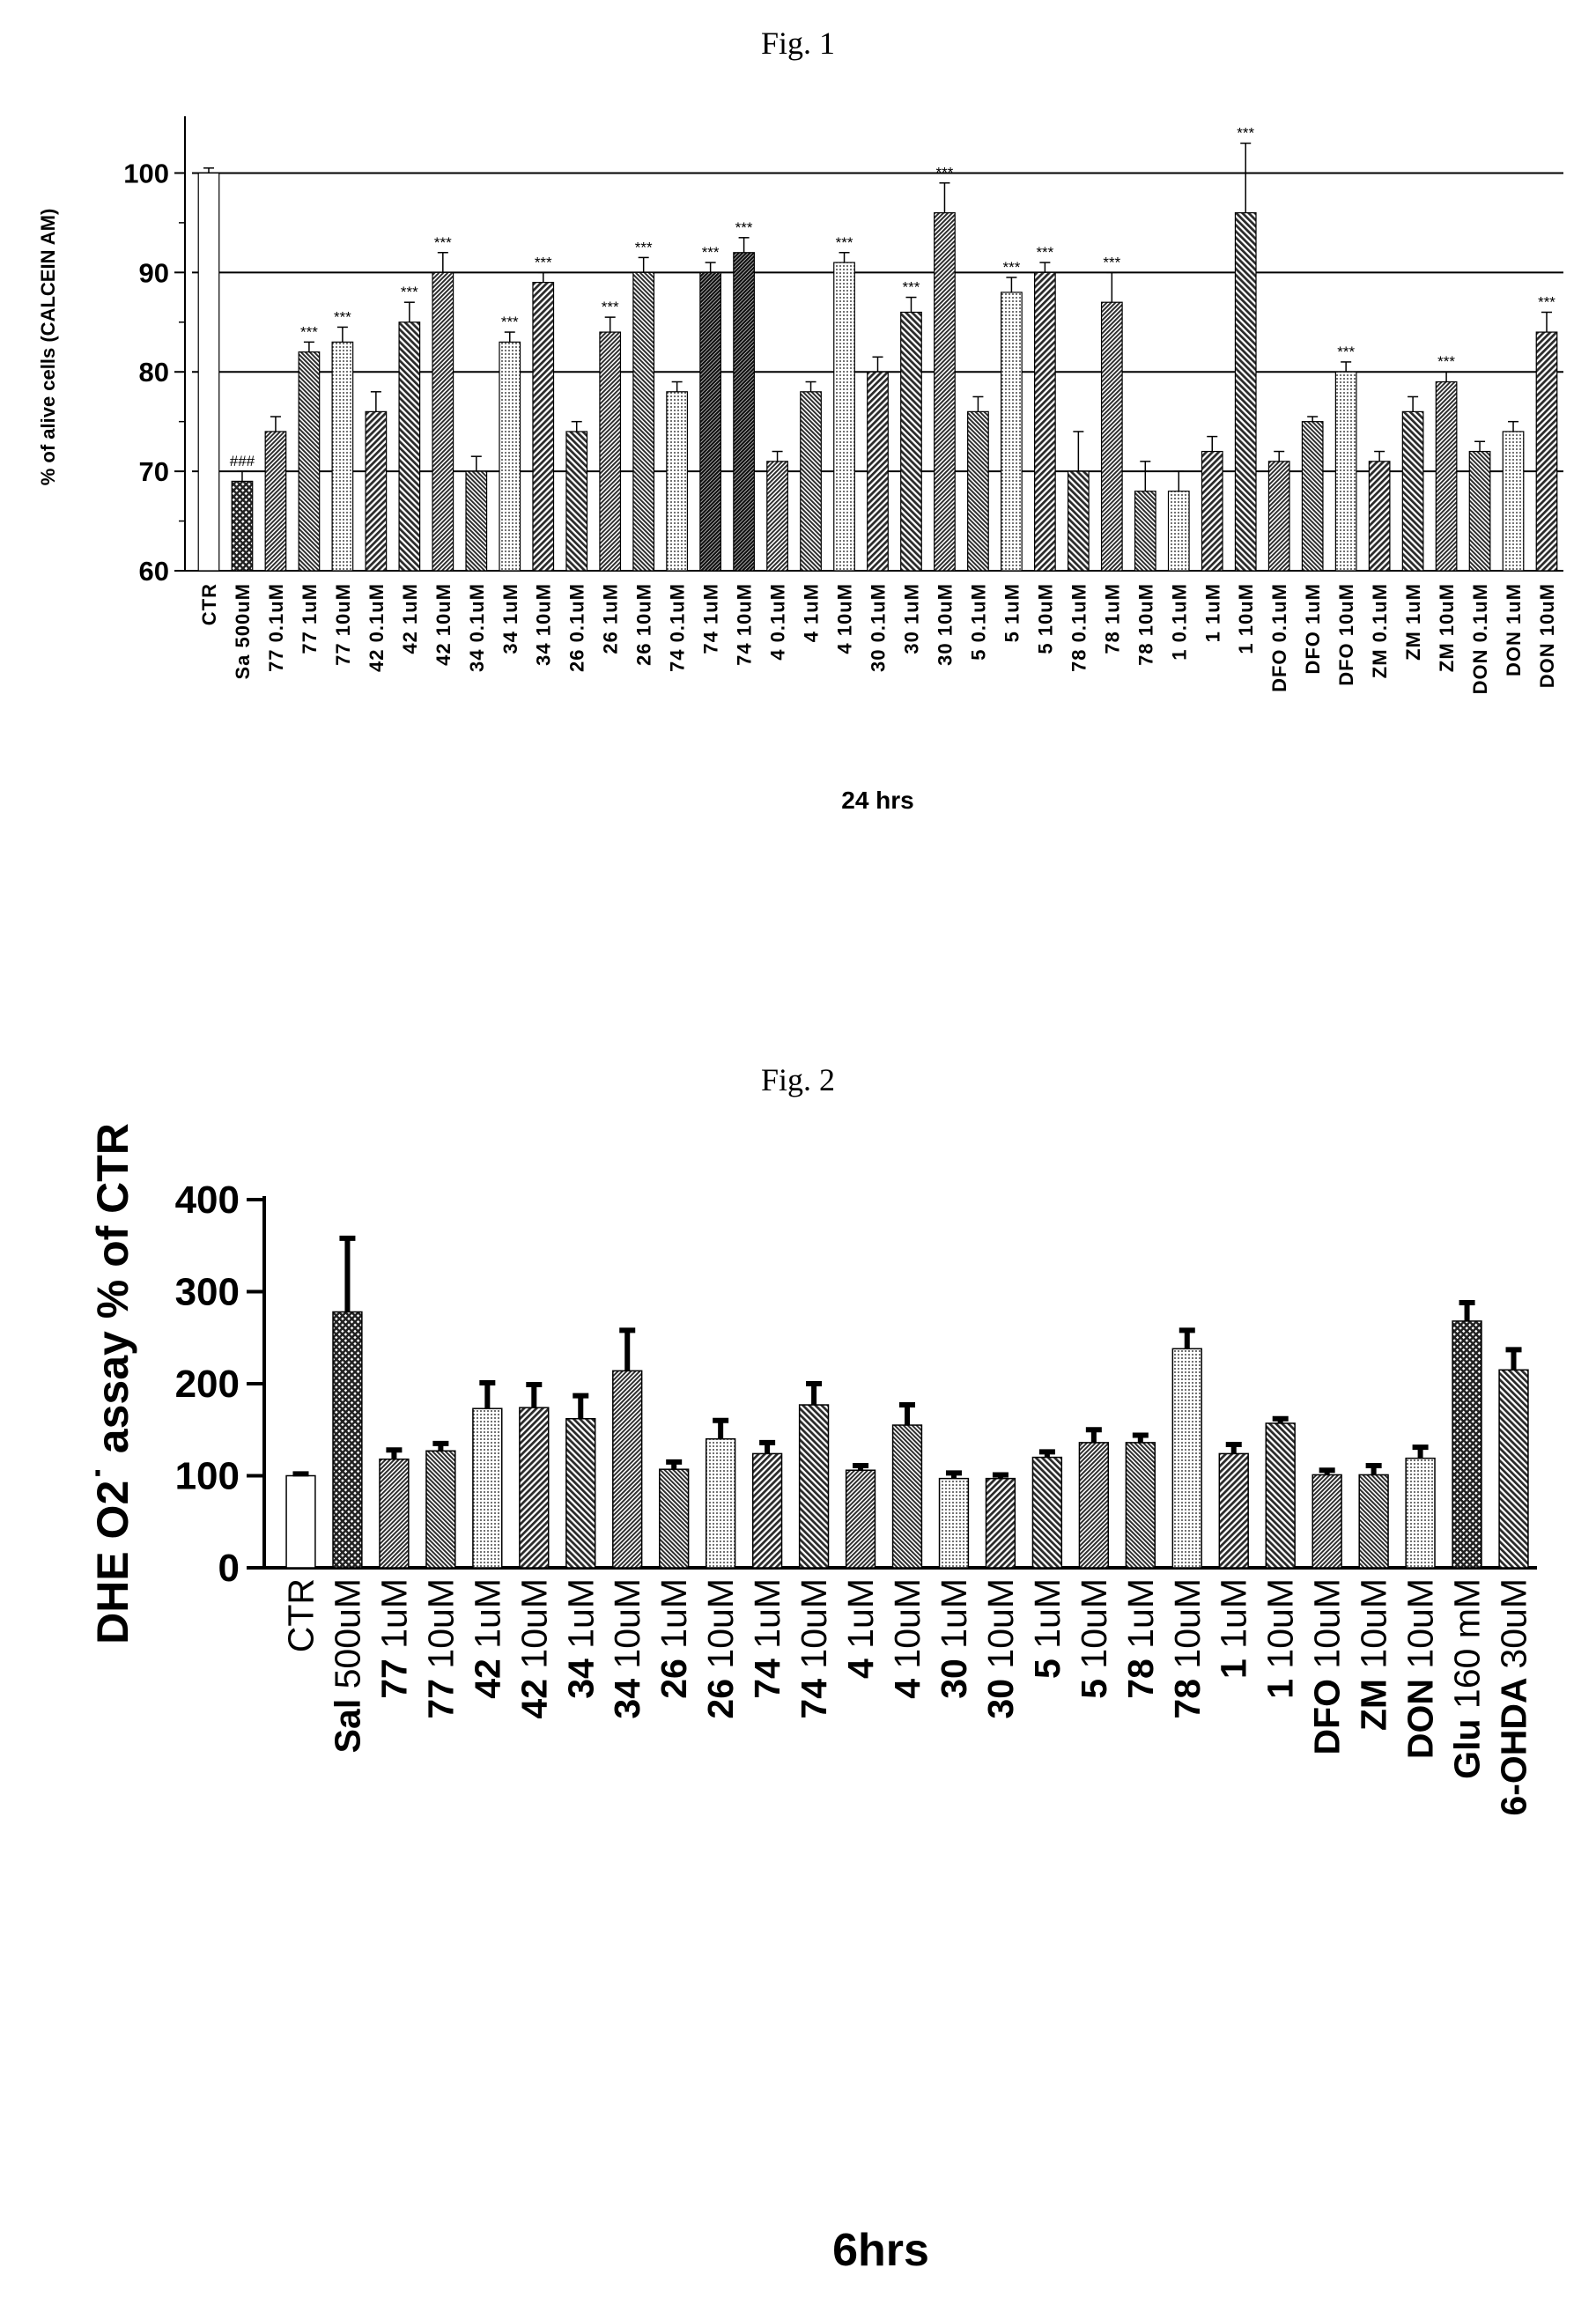 The height and width of the screenshot is (2305, 1596). I want to click on y-tick-label: 100, so click(146, 173).